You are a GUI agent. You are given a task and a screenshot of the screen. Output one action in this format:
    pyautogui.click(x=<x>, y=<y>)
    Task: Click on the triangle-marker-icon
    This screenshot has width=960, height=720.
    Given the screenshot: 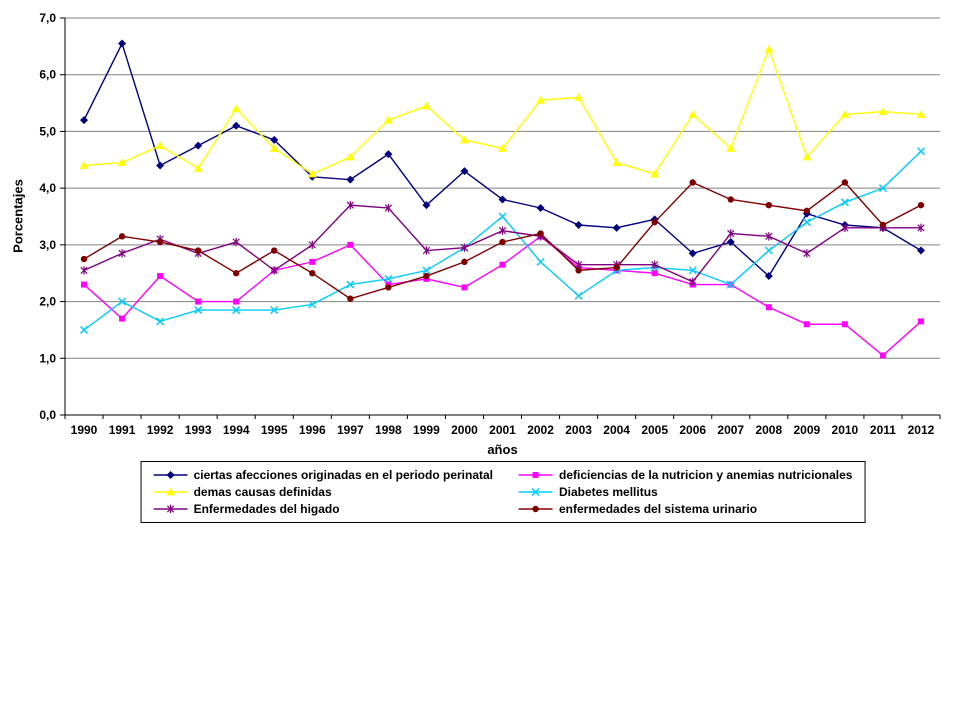 What is the action you would take?
    pyautogui.click(x=170, y=491)
    